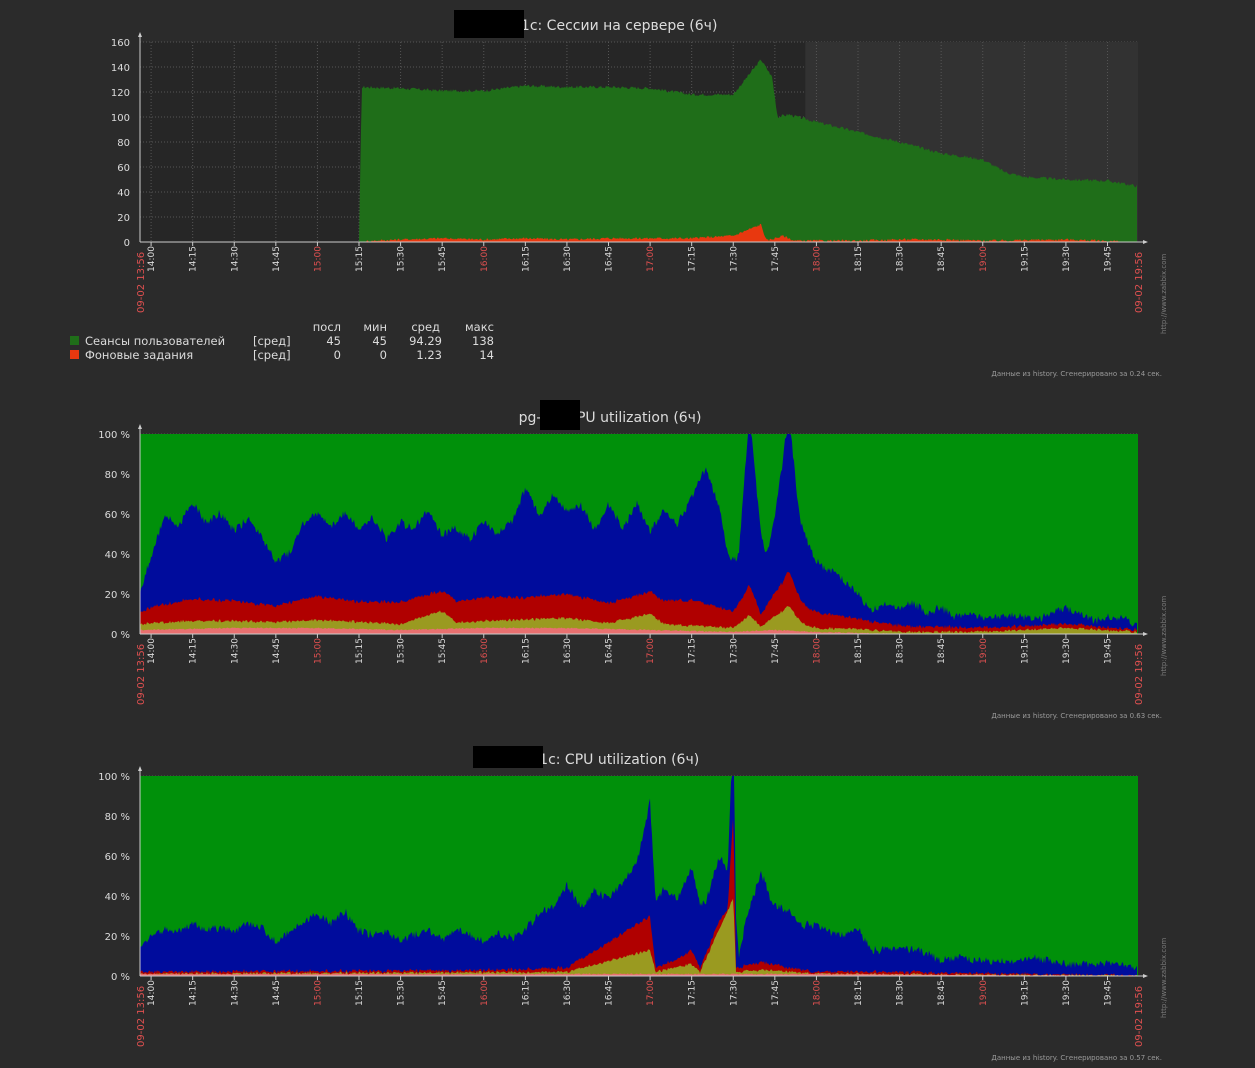  Describe the element at coordinates (117, 857) in the screenshot. I see `y-tick-label: 60 %` at that location.